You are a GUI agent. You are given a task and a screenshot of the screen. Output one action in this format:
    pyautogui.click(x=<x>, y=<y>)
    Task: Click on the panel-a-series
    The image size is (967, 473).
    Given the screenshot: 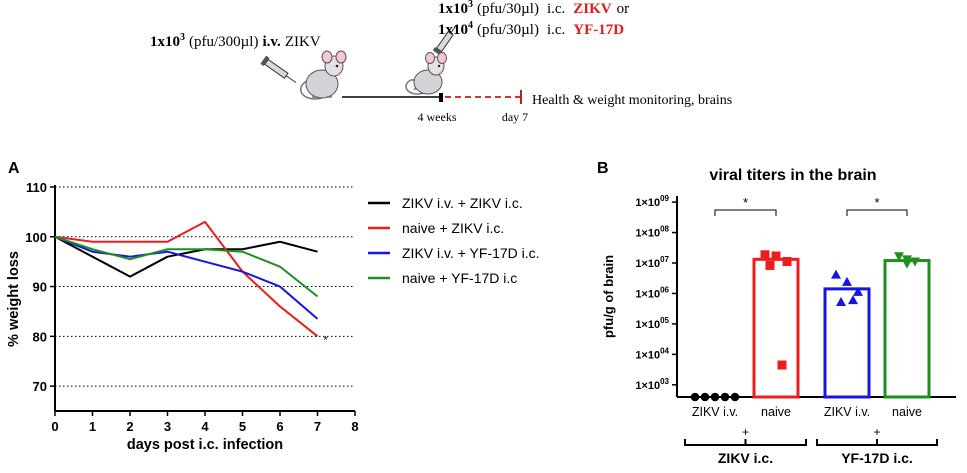 What is the action you would take?
    pyautogui.click(x=186, y=279)
    